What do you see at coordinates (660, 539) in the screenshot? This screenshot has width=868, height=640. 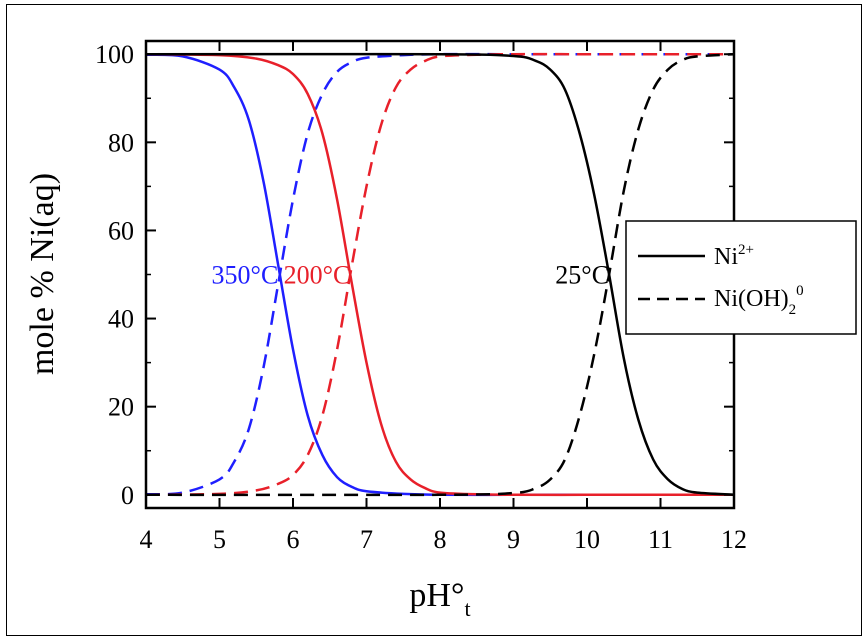 I see `x-tick-label-11: 11` at bounding box center [660, 539].